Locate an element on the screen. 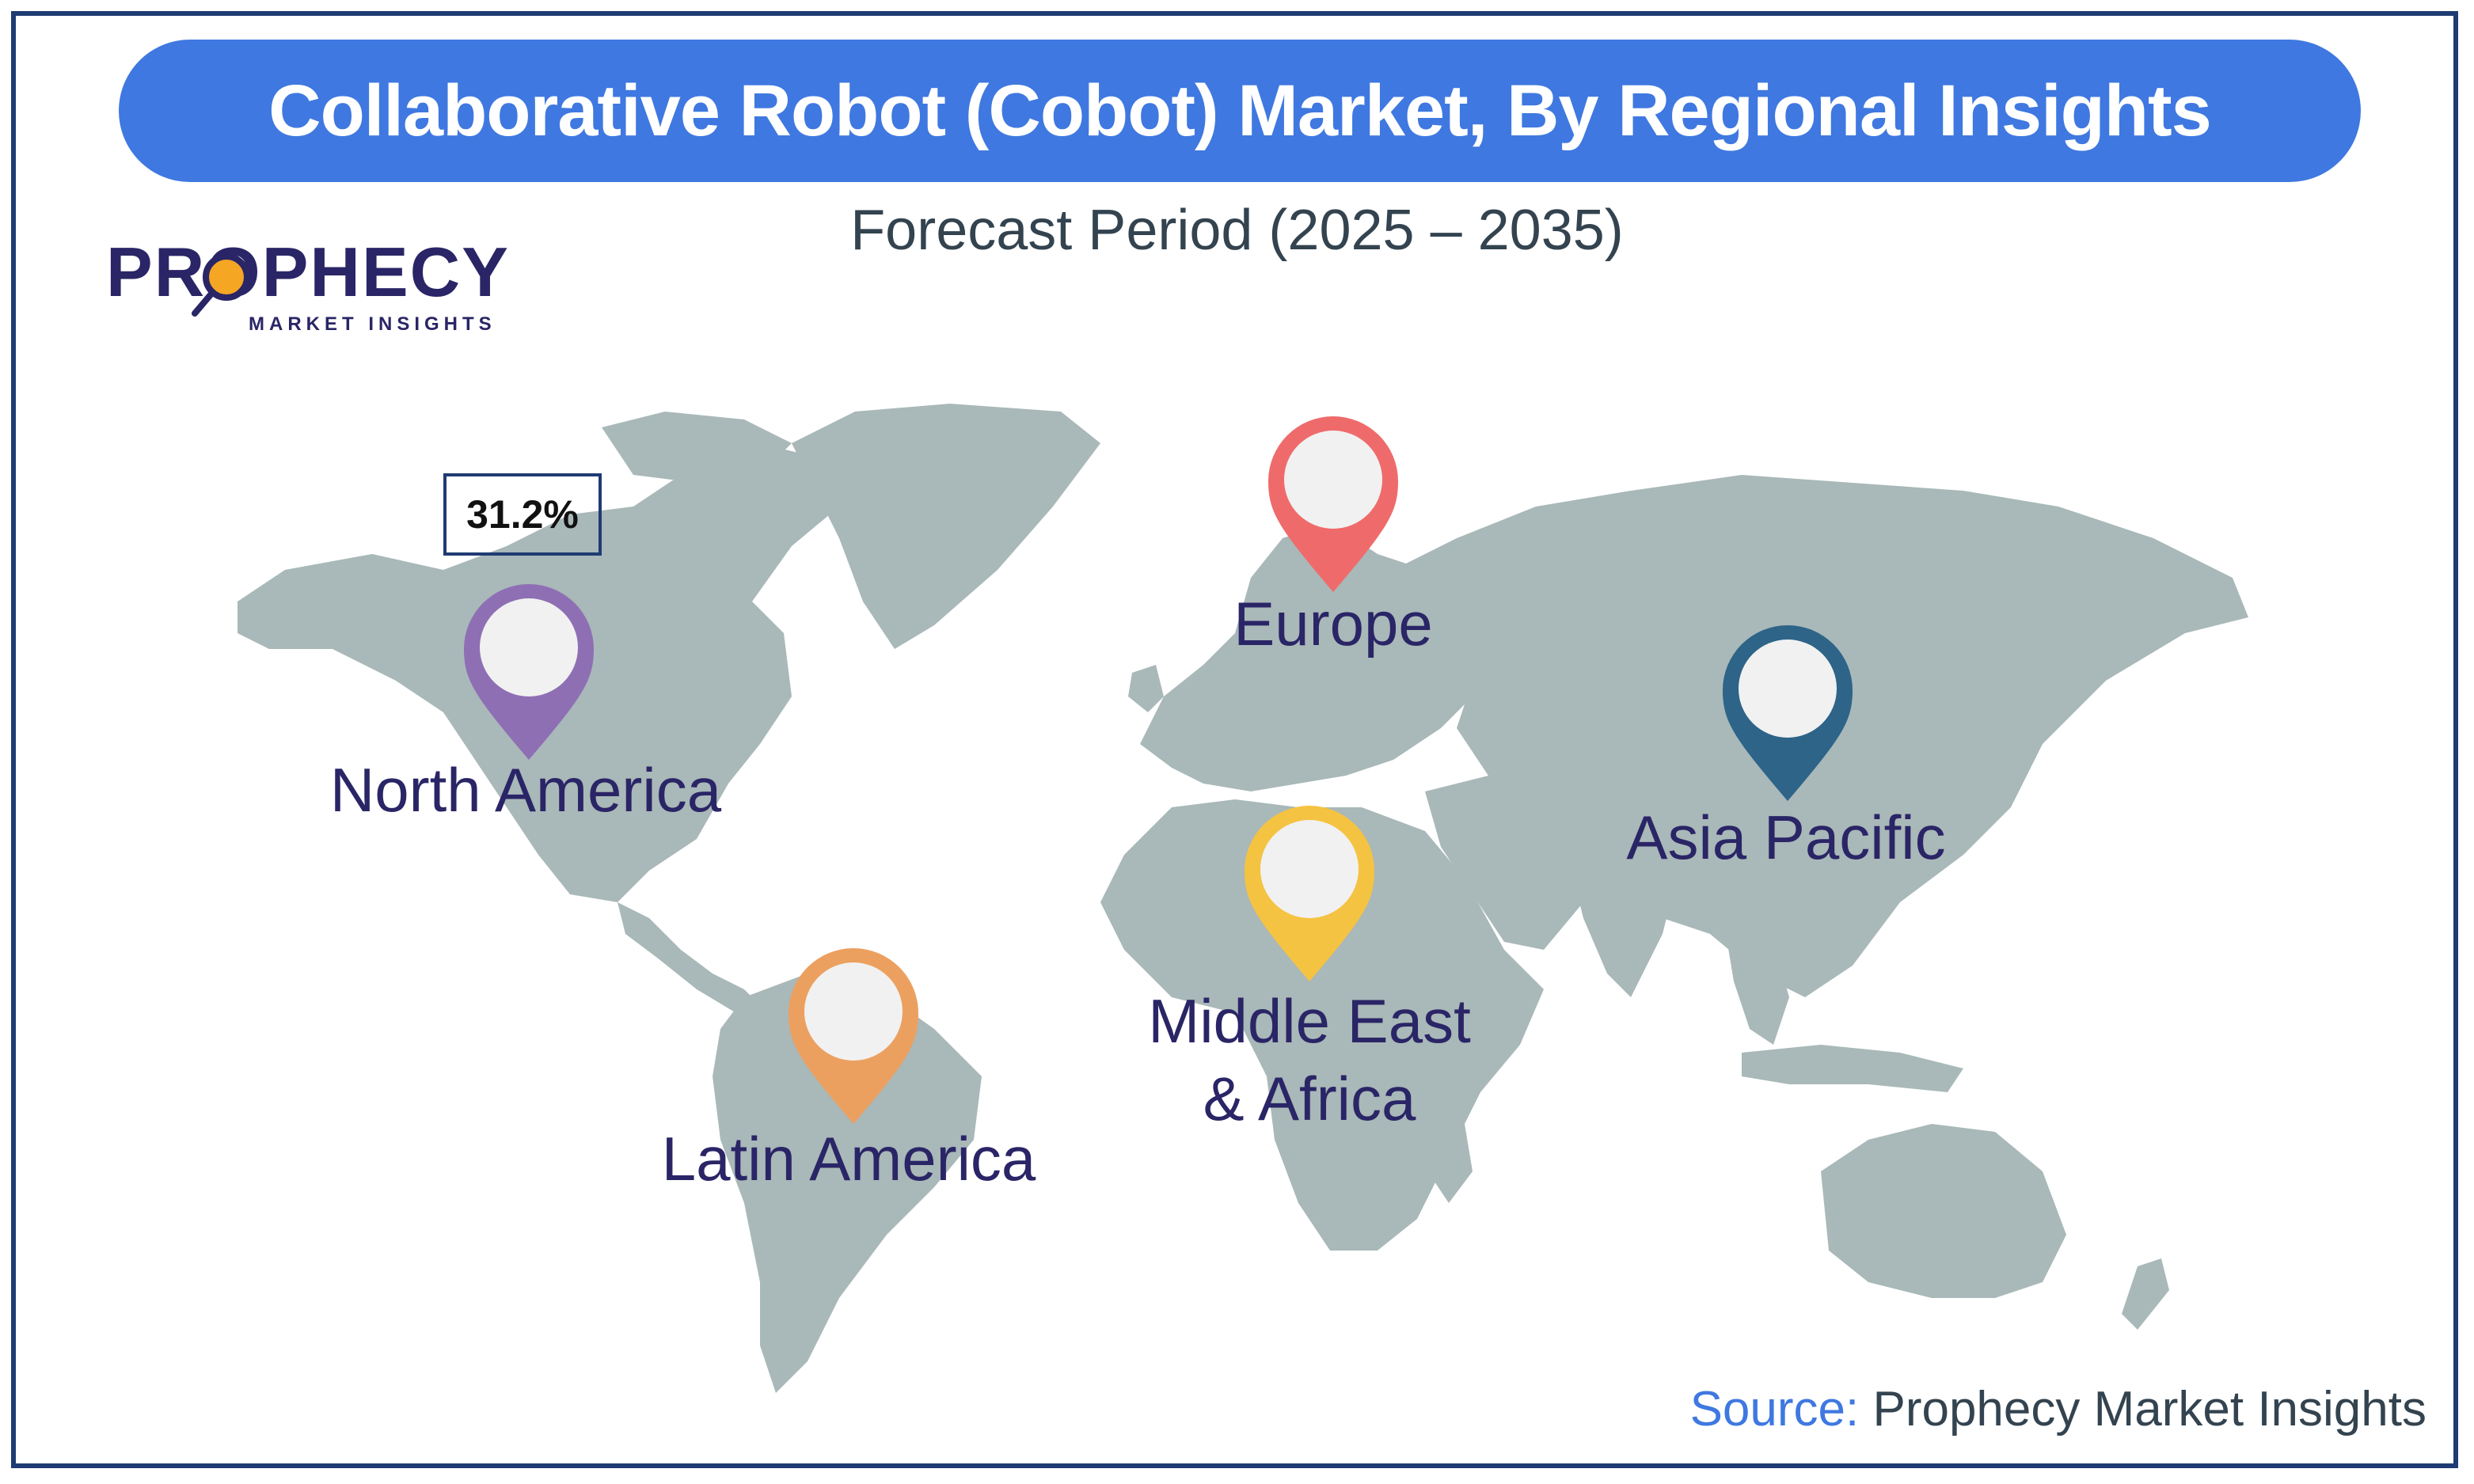 The image size is (2474, 1484). region-label-europe: Europe is located at coordinates (1333, 624).